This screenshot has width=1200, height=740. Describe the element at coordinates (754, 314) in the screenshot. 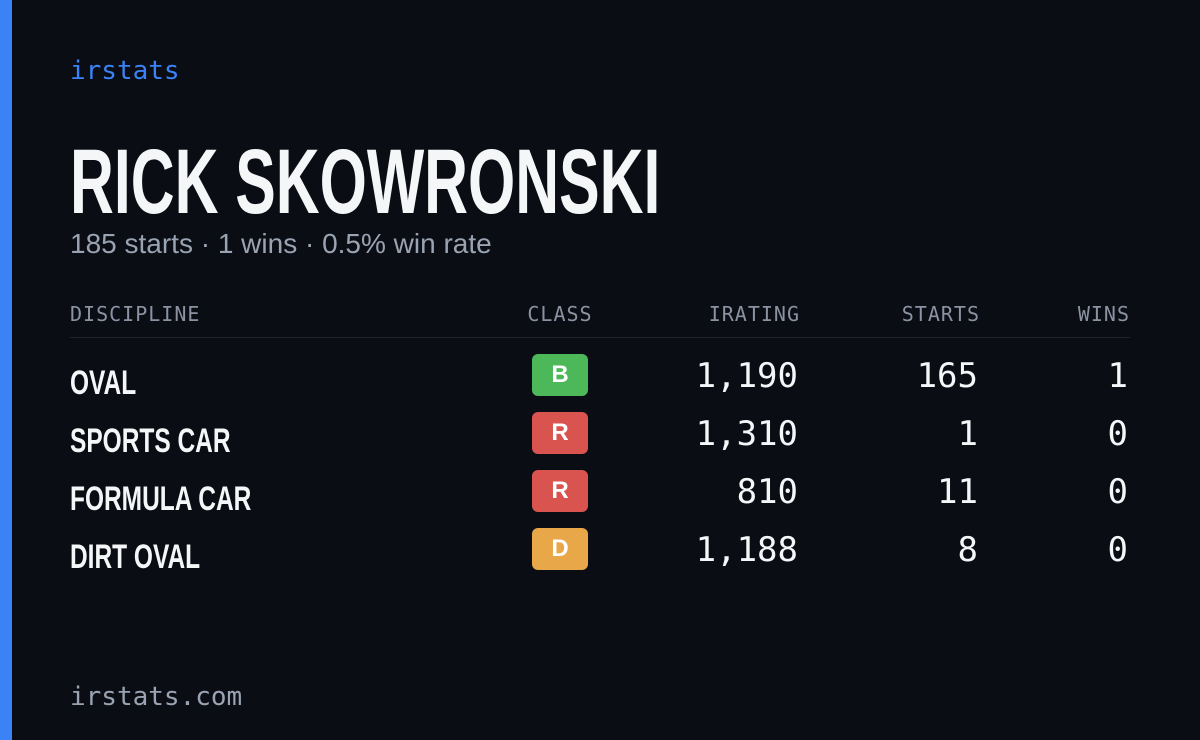

I see `column-header: IRATING` at that location.